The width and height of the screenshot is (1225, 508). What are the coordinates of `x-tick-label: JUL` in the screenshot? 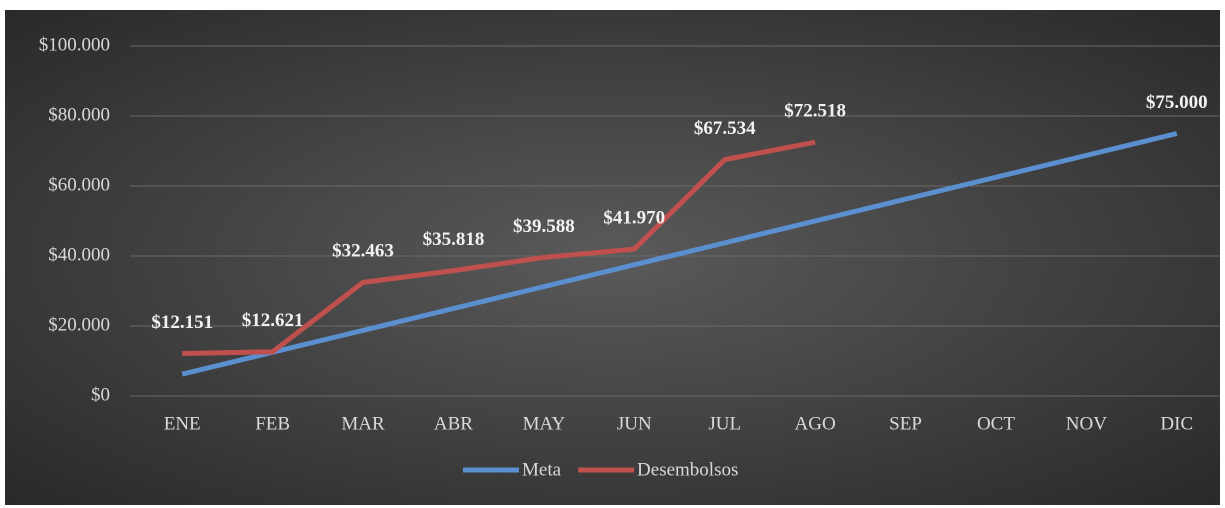 It's located at (724, 423).